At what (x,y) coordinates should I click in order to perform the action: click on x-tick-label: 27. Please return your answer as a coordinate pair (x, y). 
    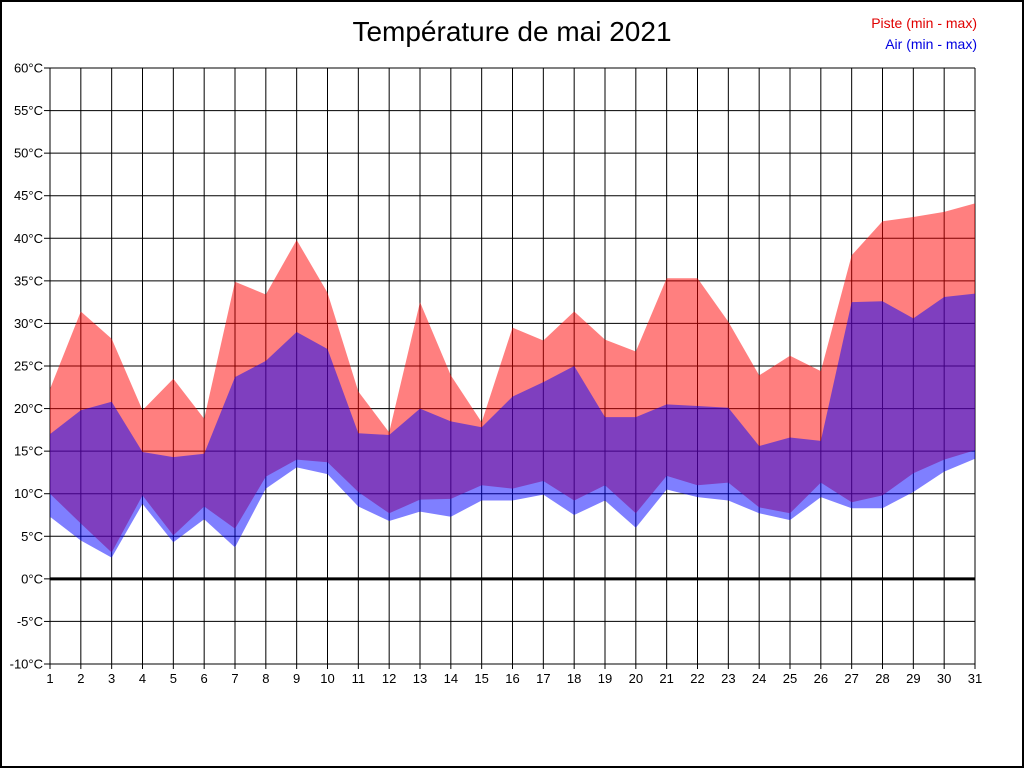
    Looking at the image, I should click on (851, 678).